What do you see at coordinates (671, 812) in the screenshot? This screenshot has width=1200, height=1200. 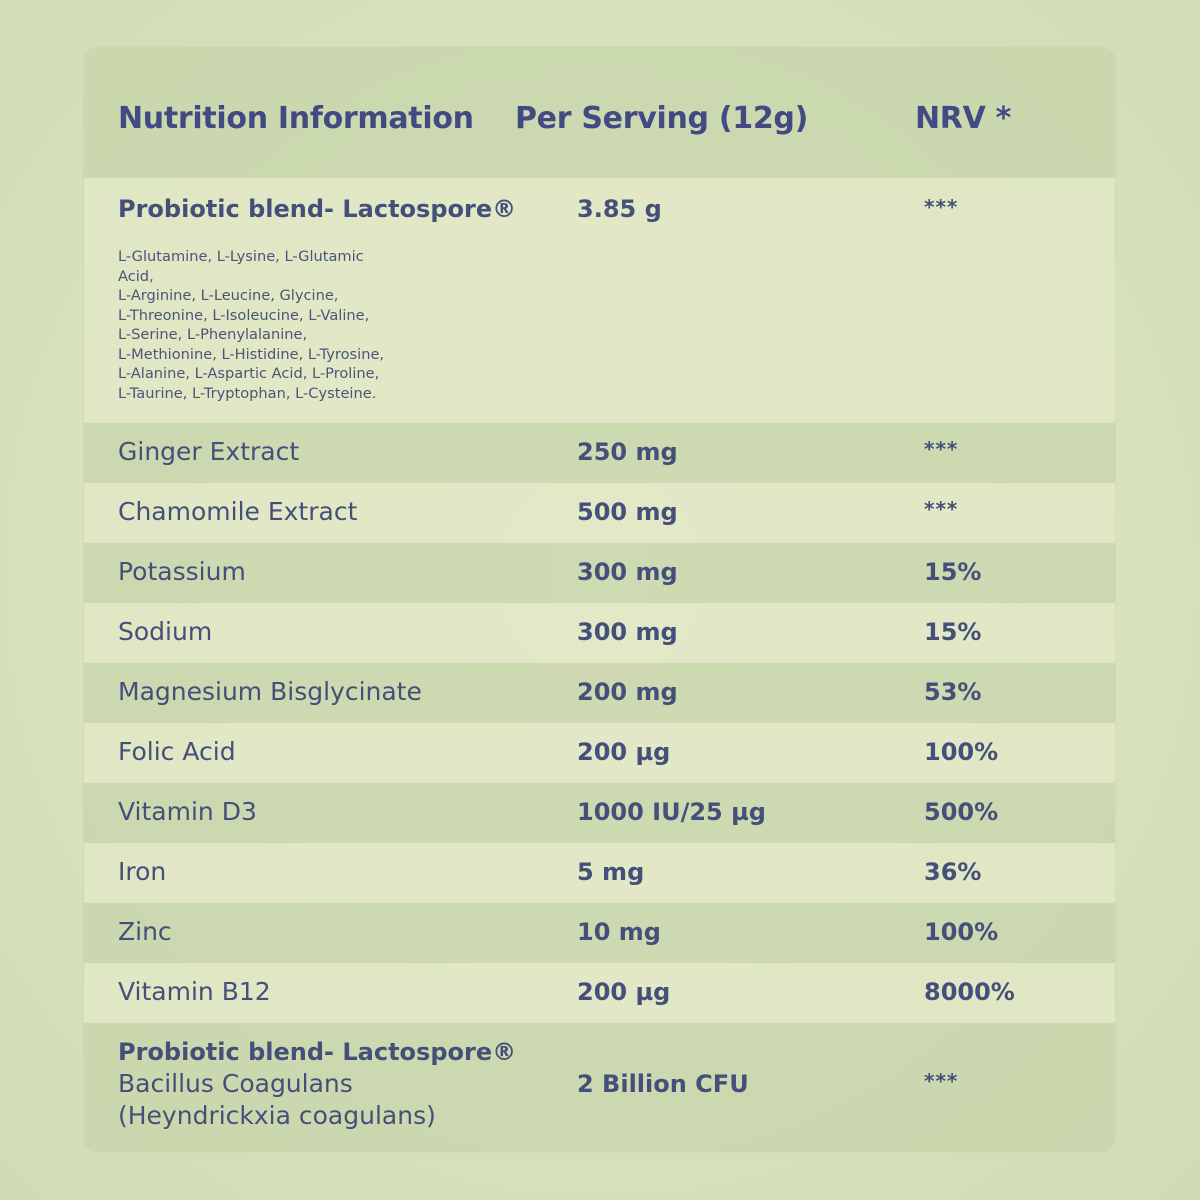 I see `row-amount: 1000 IU/25 µg` at bounding box center [671, 812].